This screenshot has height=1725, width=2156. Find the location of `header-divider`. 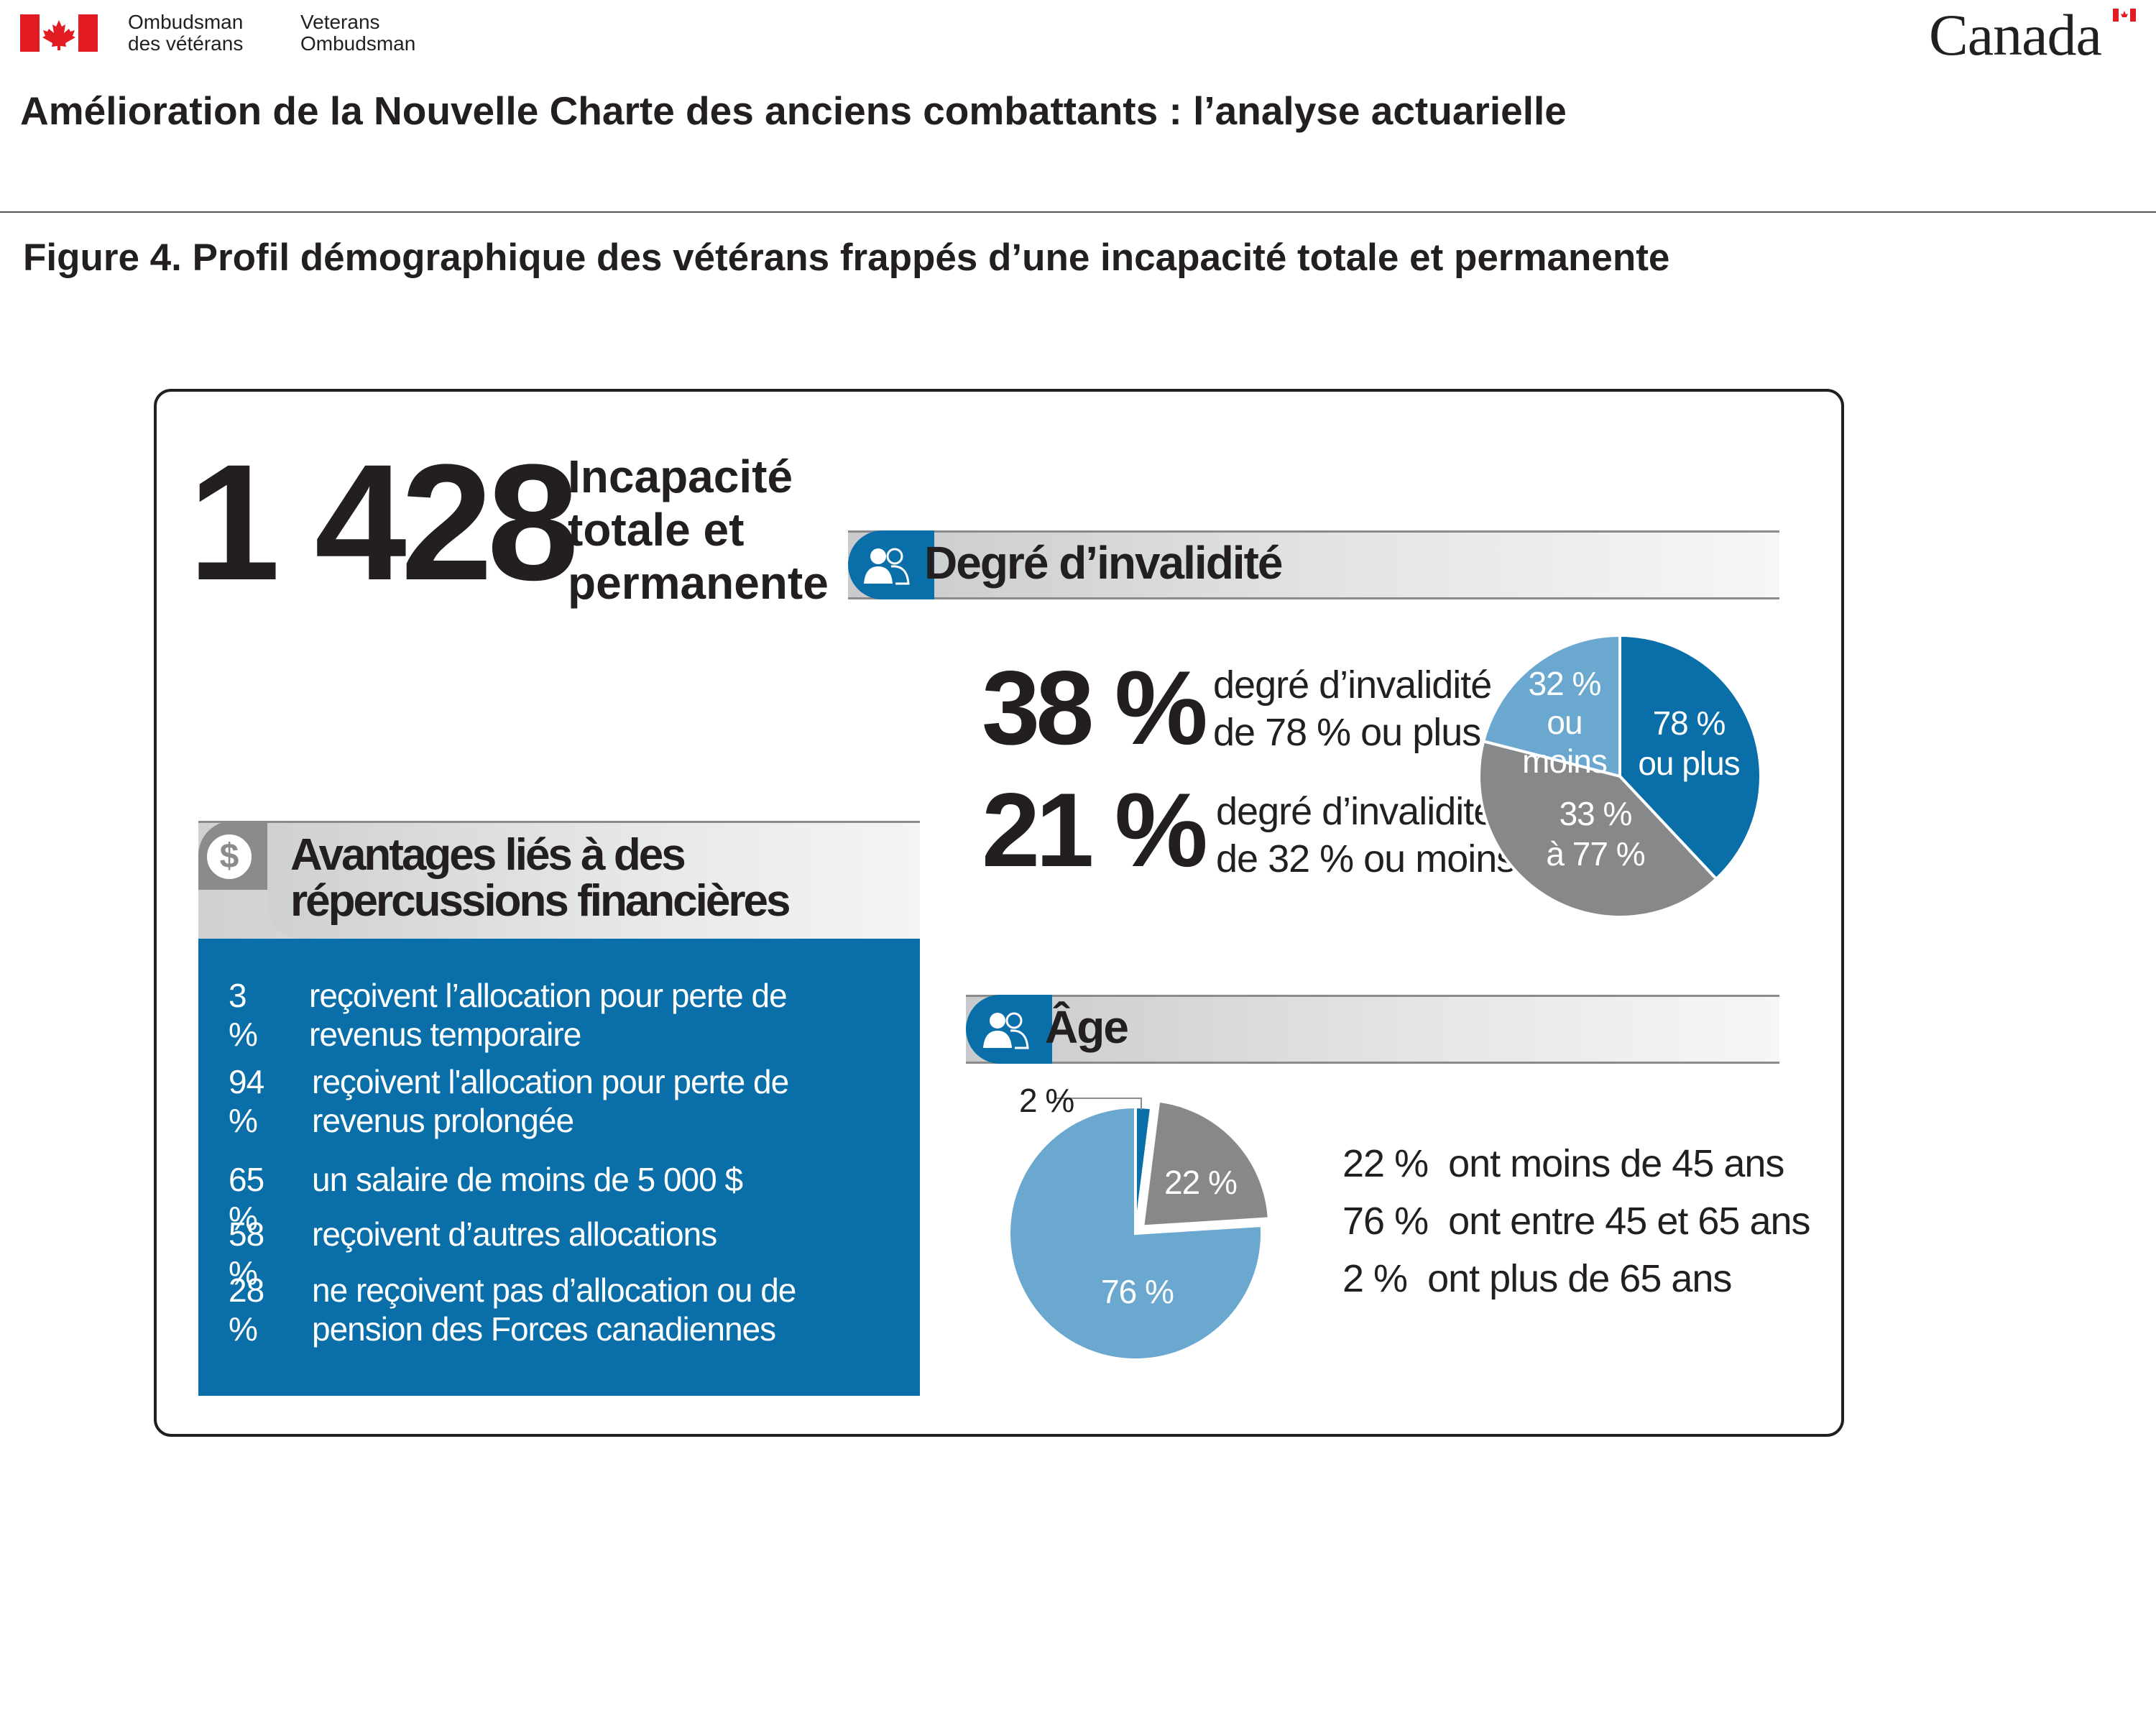

header-divider is located at coordinates (1078, 212).